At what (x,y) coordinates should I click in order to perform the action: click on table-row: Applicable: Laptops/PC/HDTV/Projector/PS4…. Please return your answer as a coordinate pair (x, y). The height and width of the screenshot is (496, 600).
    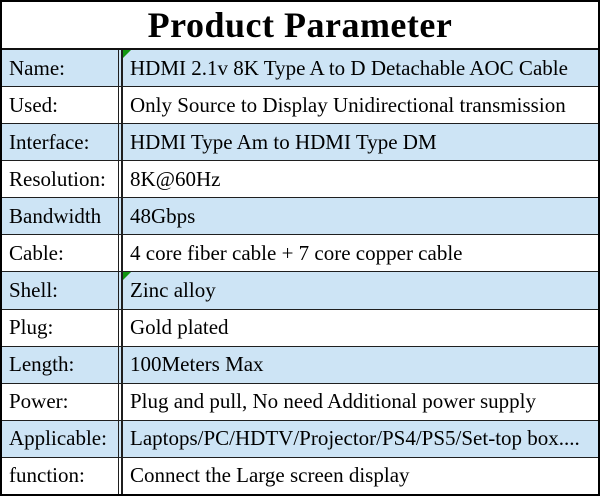
    Looking at the image, I should click on (300, 439).